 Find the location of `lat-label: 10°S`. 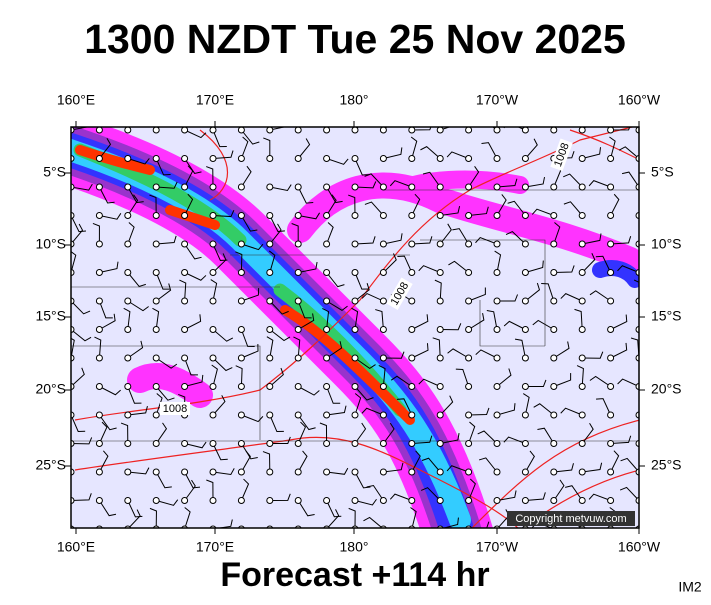

lat-label: 10°S is located at coordinates (666, 244).